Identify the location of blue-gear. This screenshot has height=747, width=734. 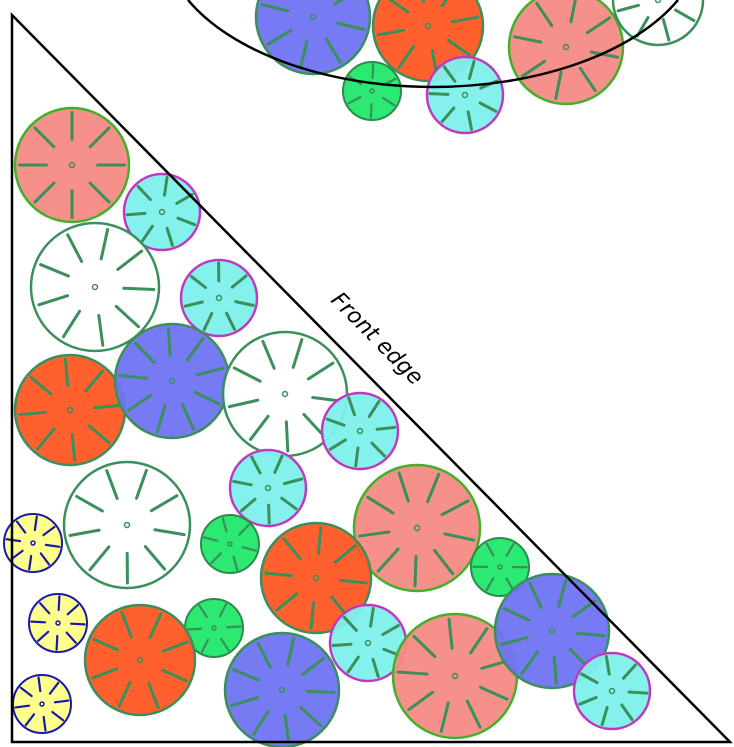
(282, 689).